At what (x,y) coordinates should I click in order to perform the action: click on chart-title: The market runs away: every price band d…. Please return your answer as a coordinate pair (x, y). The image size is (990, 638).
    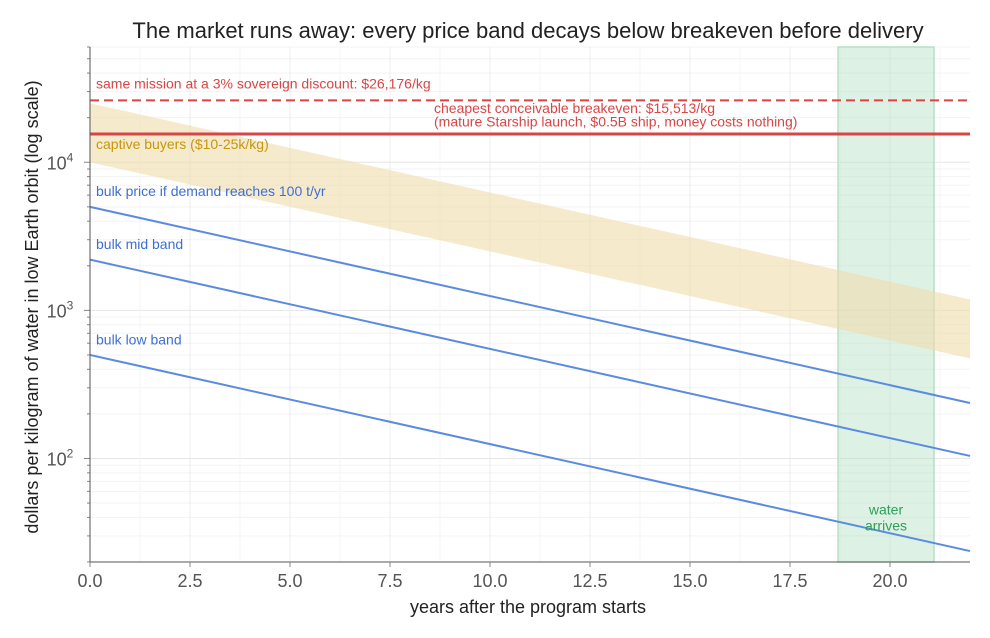
    Looking at the image, I should click on (527, 30).